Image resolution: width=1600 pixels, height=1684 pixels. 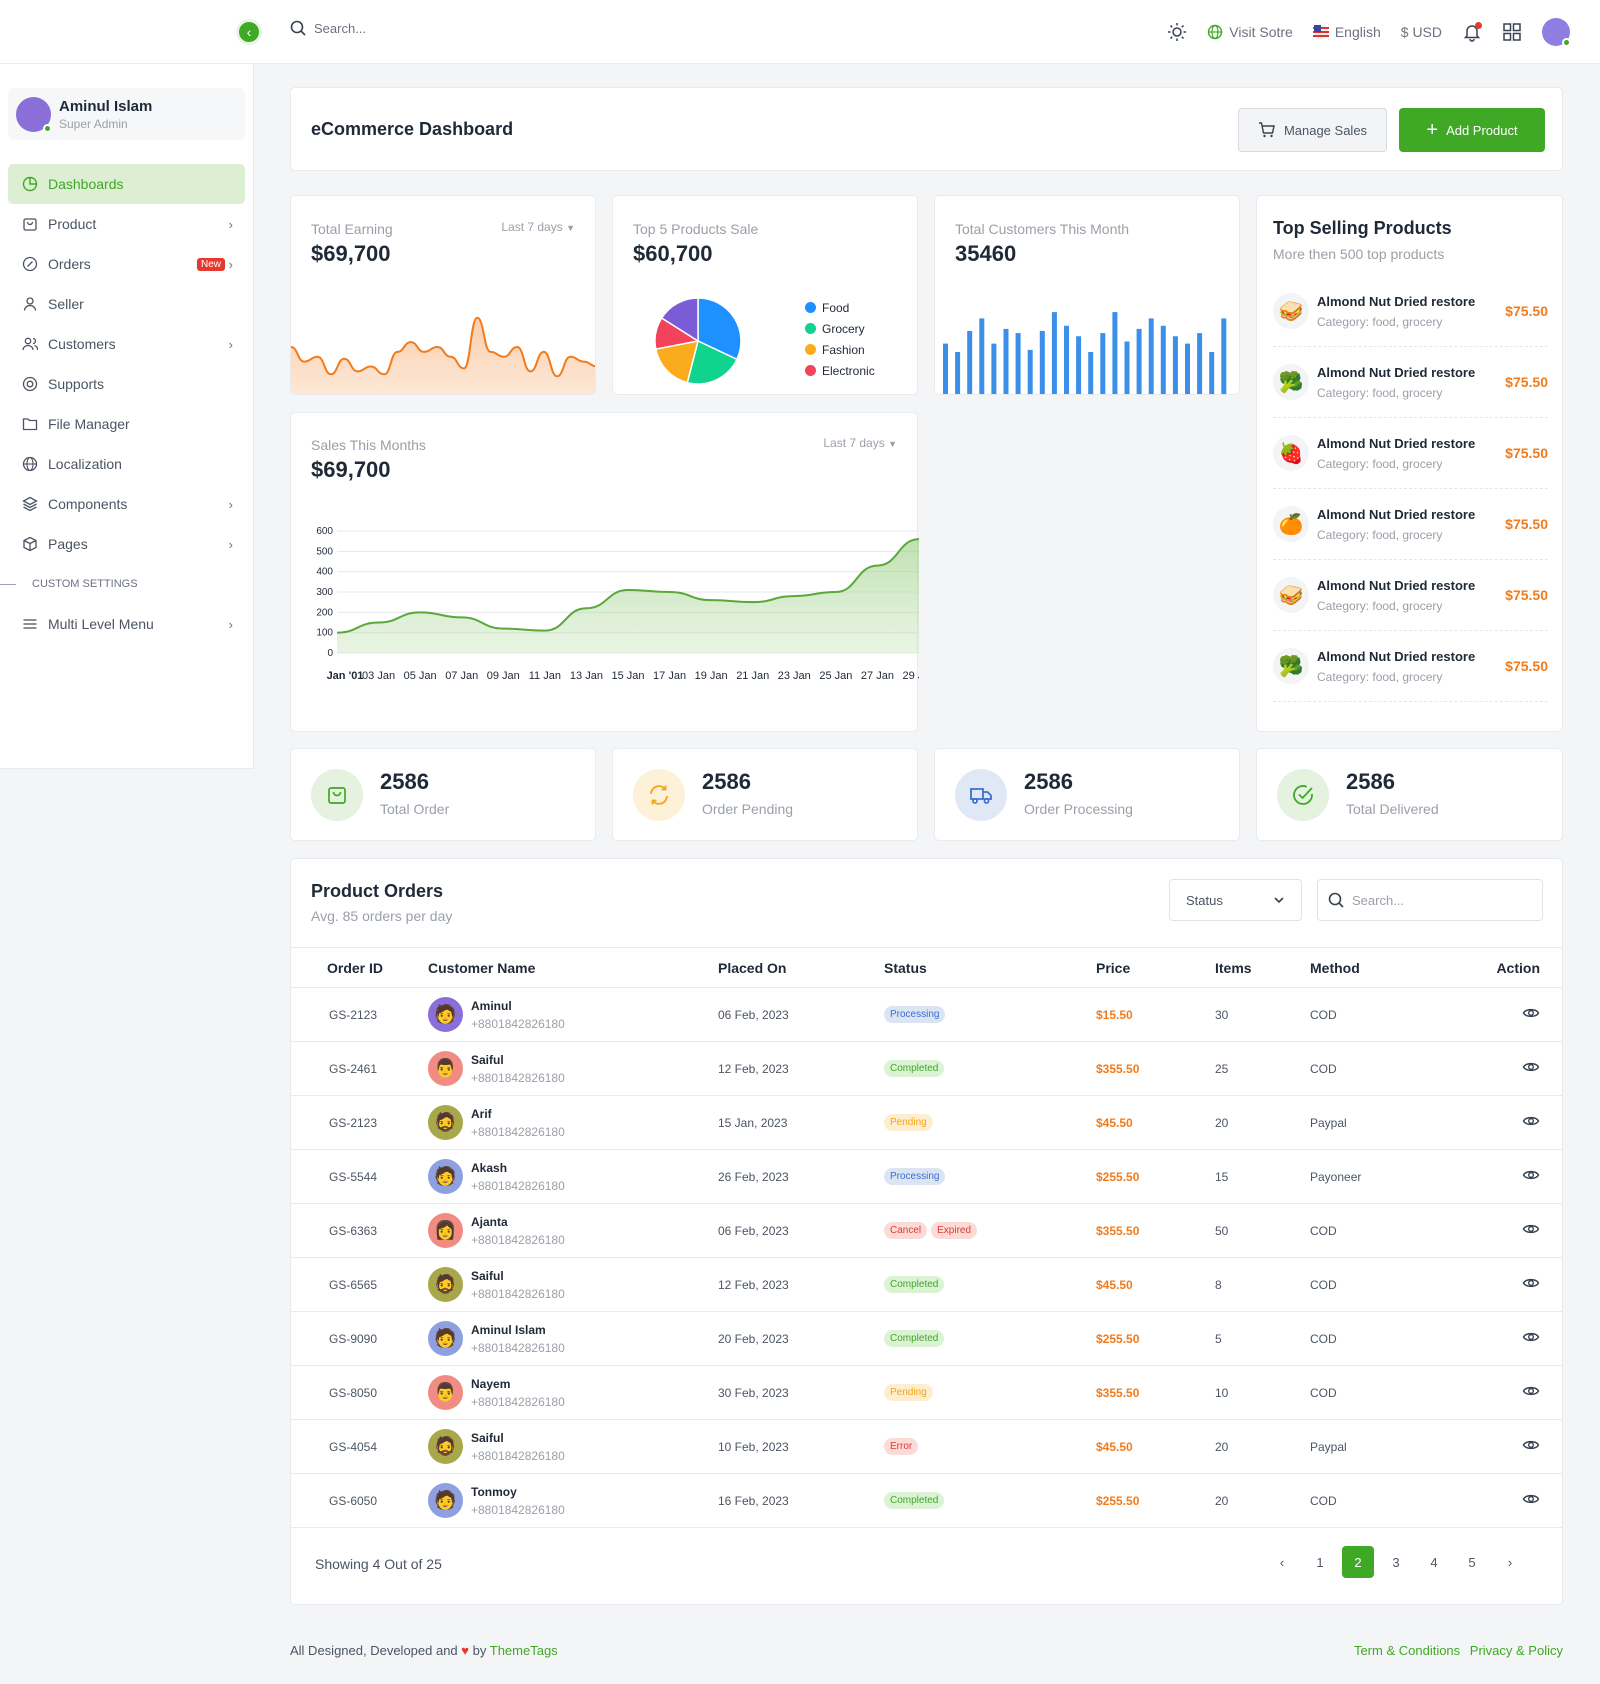 What do you see at coordinates (1472, 1562) in the screenshot?
I see `page-button: 5` at bounding box center [1472, 1562].